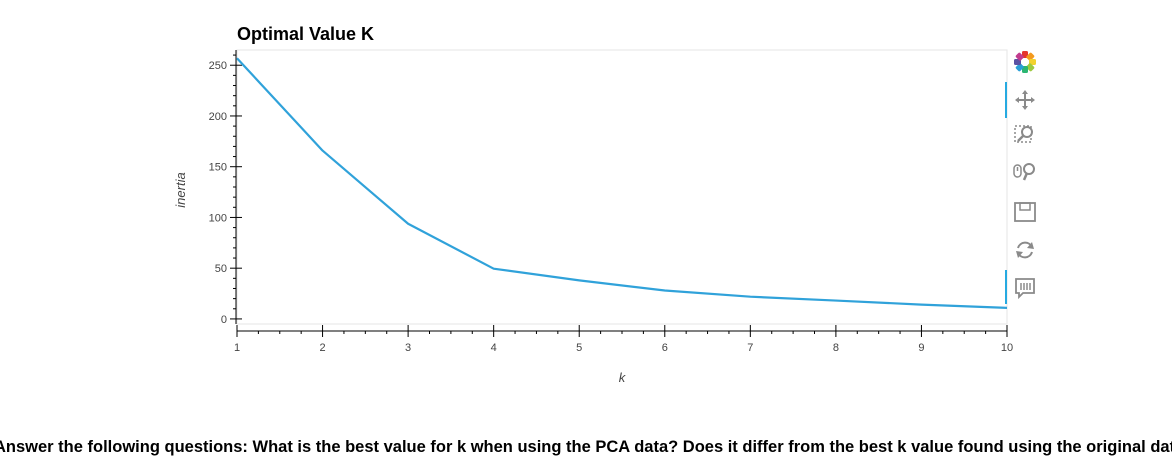 This screenshot has height=460, width=1172. What do you see at coordinates (750, 348) in the screenshot?
I see `x-tick-label: 7` at bounding box center [750, 348].